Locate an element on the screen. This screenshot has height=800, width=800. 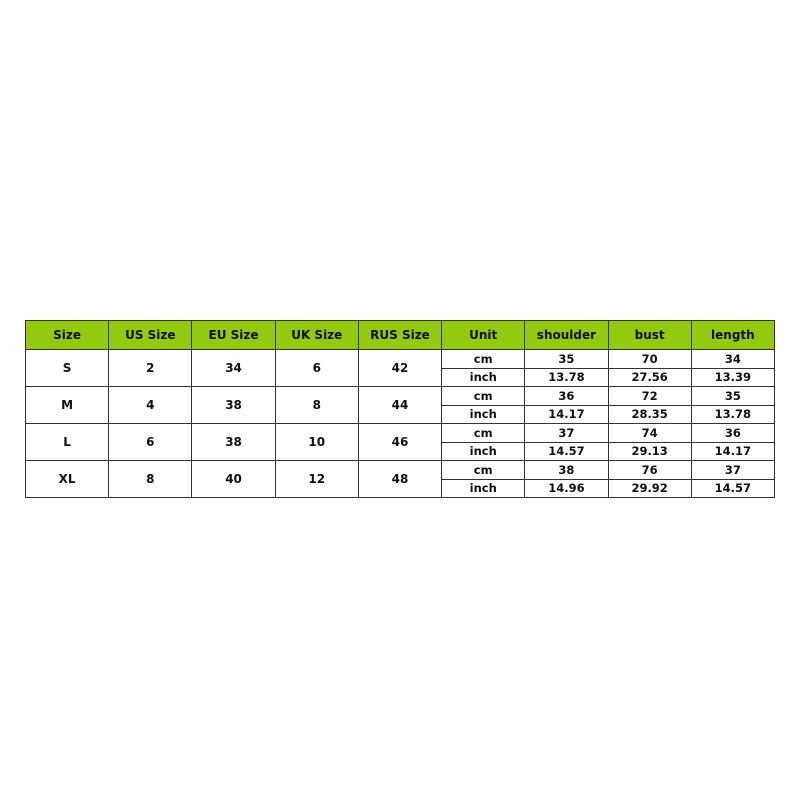
size-cell: XL is located at coordinates (67, 479).